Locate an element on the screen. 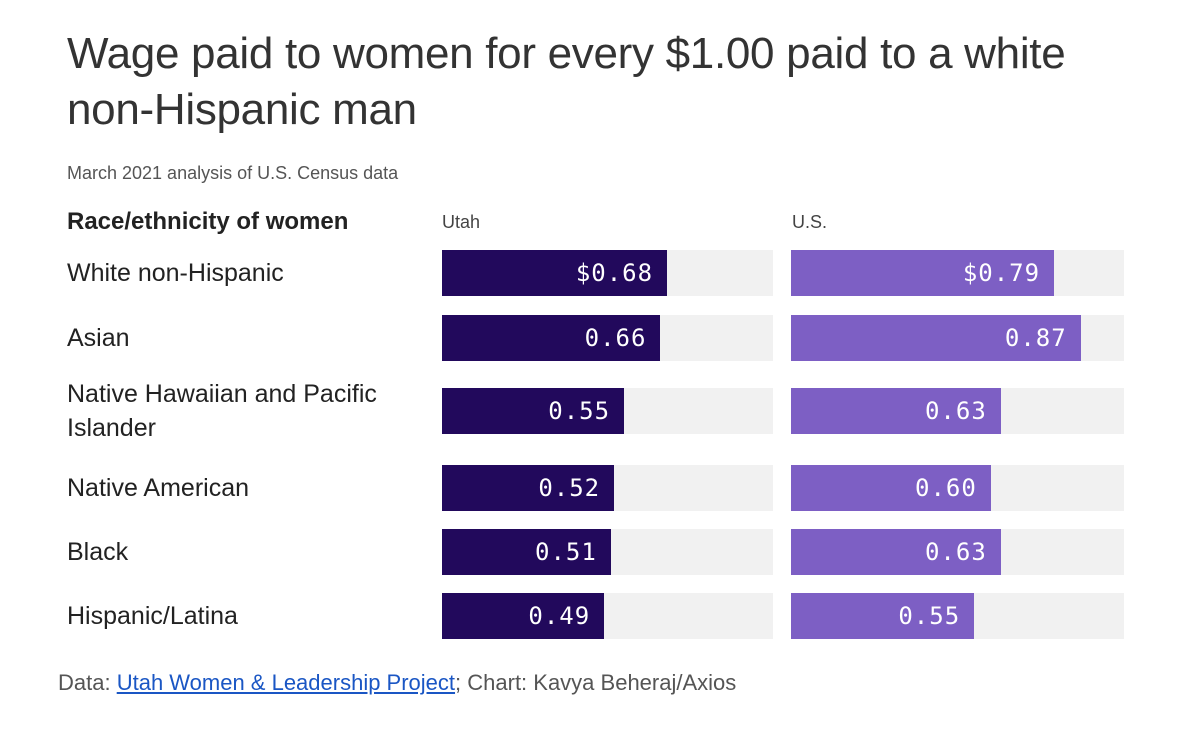 The width and height of the screenshot is (1200, 739). bar-track-us: $0.79 is located at coordinates (957, 273).